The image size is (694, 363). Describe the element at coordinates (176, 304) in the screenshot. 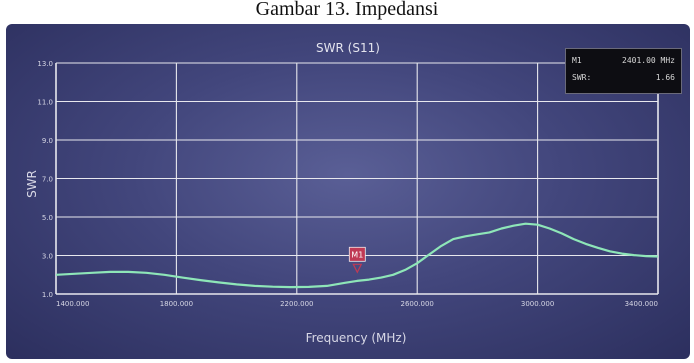

I see `x-tick-label: 1800.000` at that location.